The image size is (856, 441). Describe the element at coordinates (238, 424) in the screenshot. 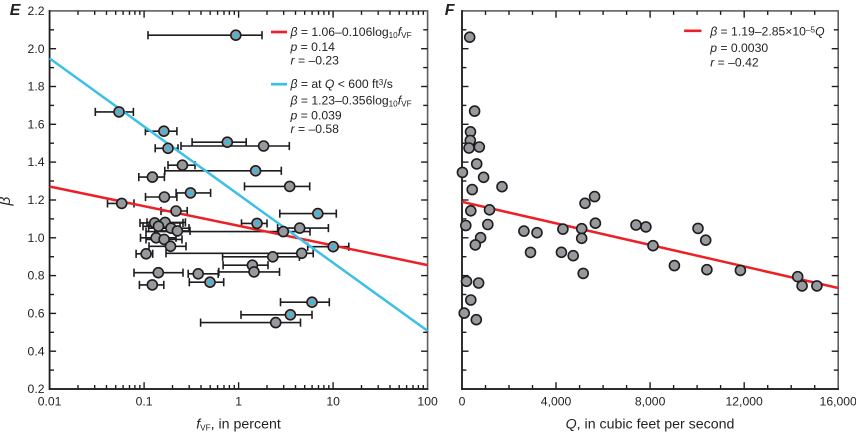

I see `svg-text: fVF, in percent` at that location.